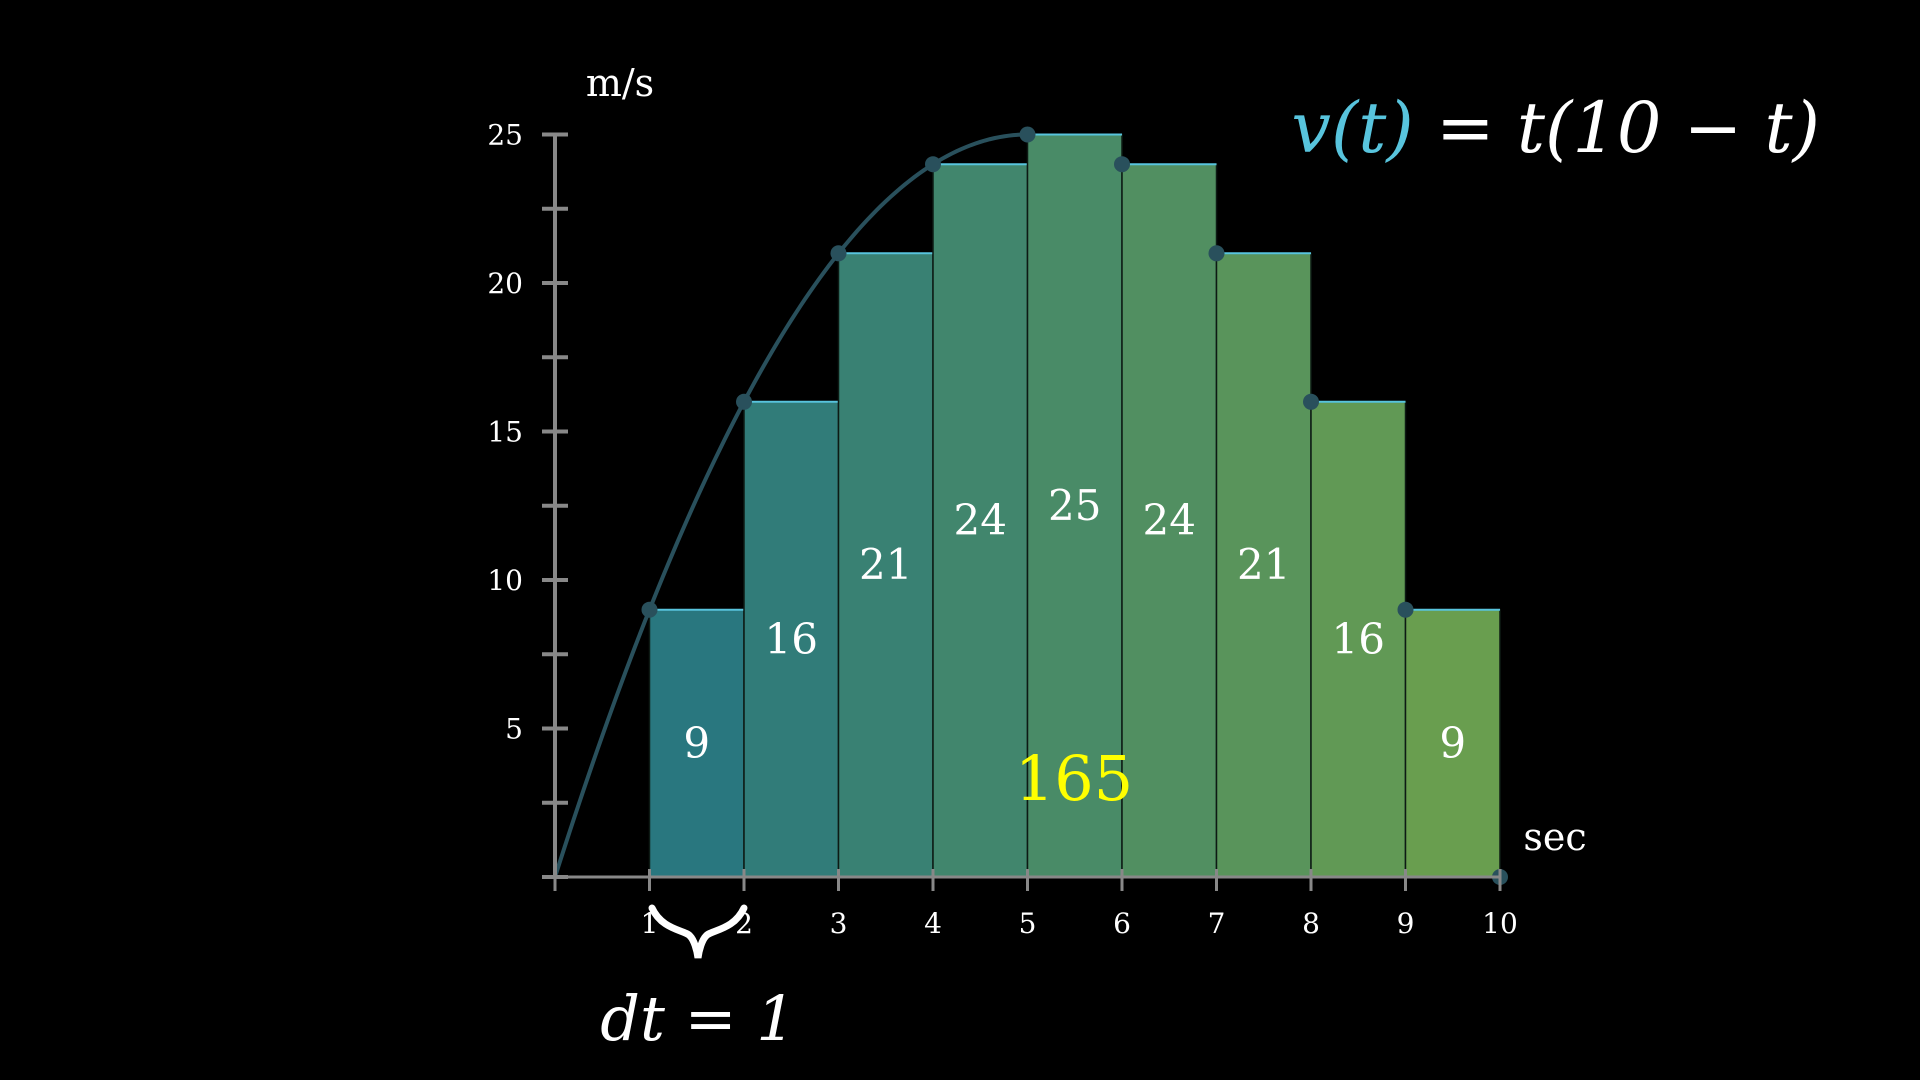  I want to click on dt-brace, so click(698, 931).